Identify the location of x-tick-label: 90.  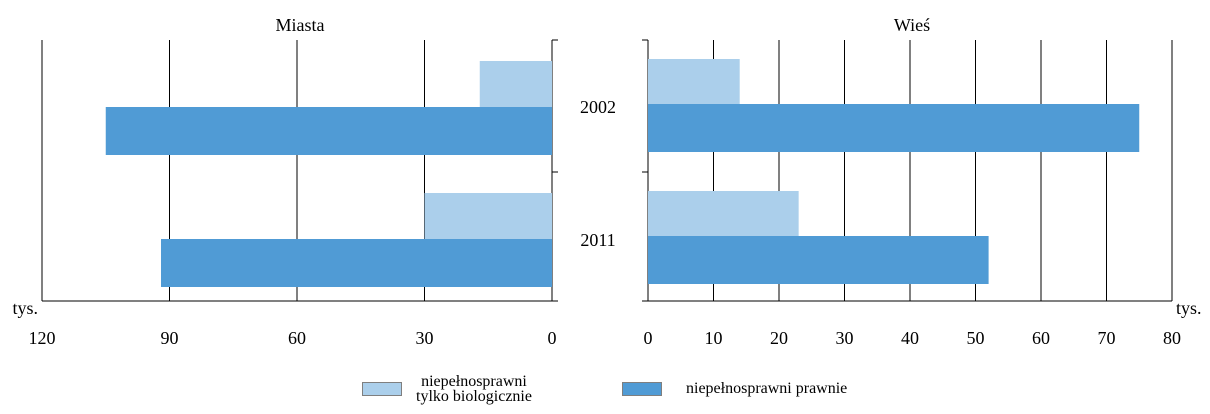
(170, 338).